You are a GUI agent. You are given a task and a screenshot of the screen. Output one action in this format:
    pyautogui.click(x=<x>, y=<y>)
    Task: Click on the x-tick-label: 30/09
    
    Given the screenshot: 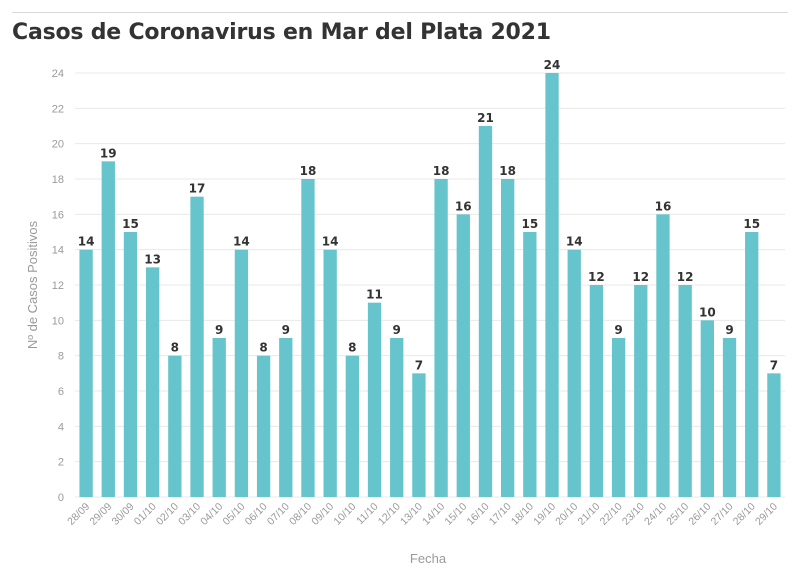 What is the action you would take?
    pyautogui.click(x=123, y=514)
    